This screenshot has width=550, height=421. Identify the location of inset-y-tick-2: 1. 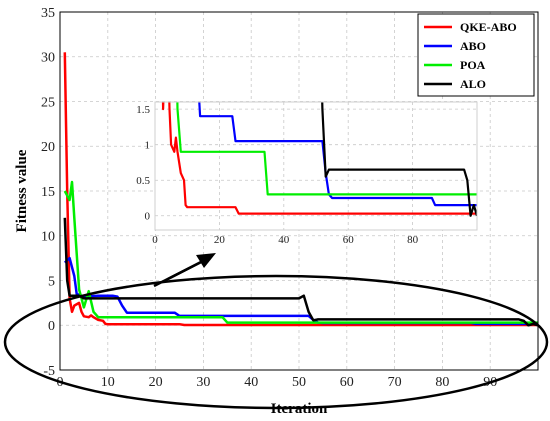
(148, 146).